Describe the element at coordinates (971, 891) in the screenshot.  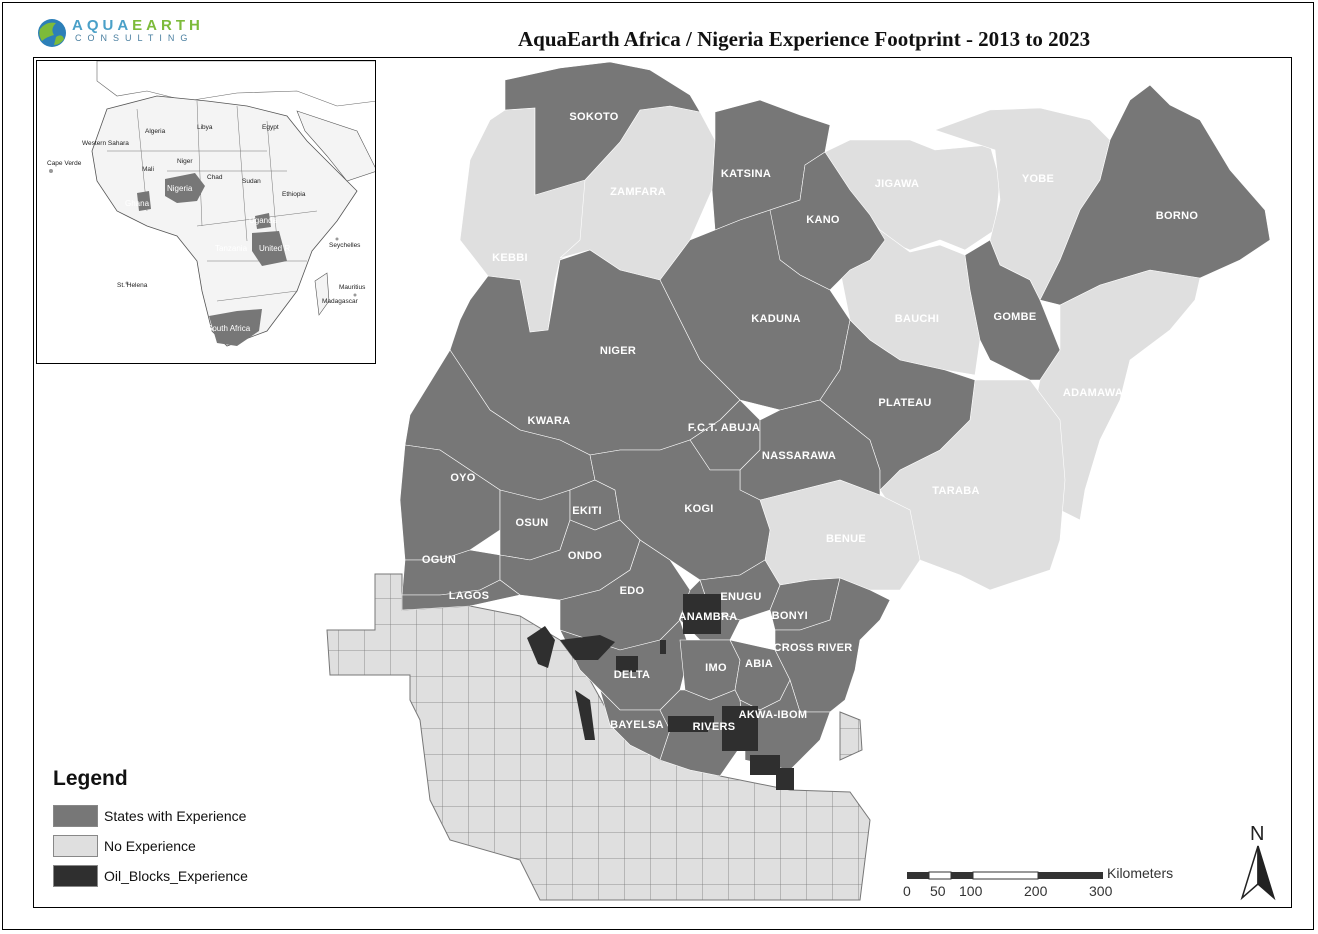
I see `scale-tick-100: 100` at that location.